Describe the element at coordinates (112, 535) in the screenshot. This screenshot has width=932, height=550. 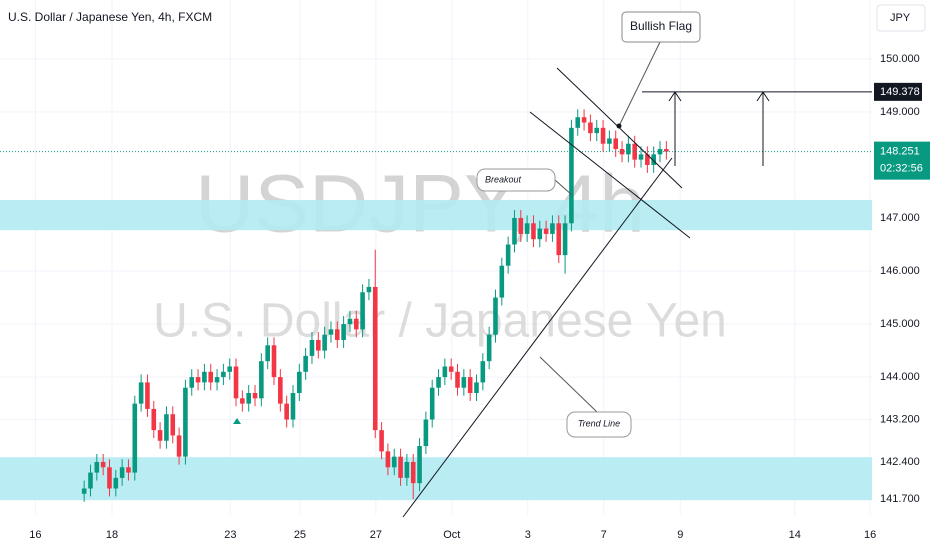
I see `x-tick-label: 18` at that location.